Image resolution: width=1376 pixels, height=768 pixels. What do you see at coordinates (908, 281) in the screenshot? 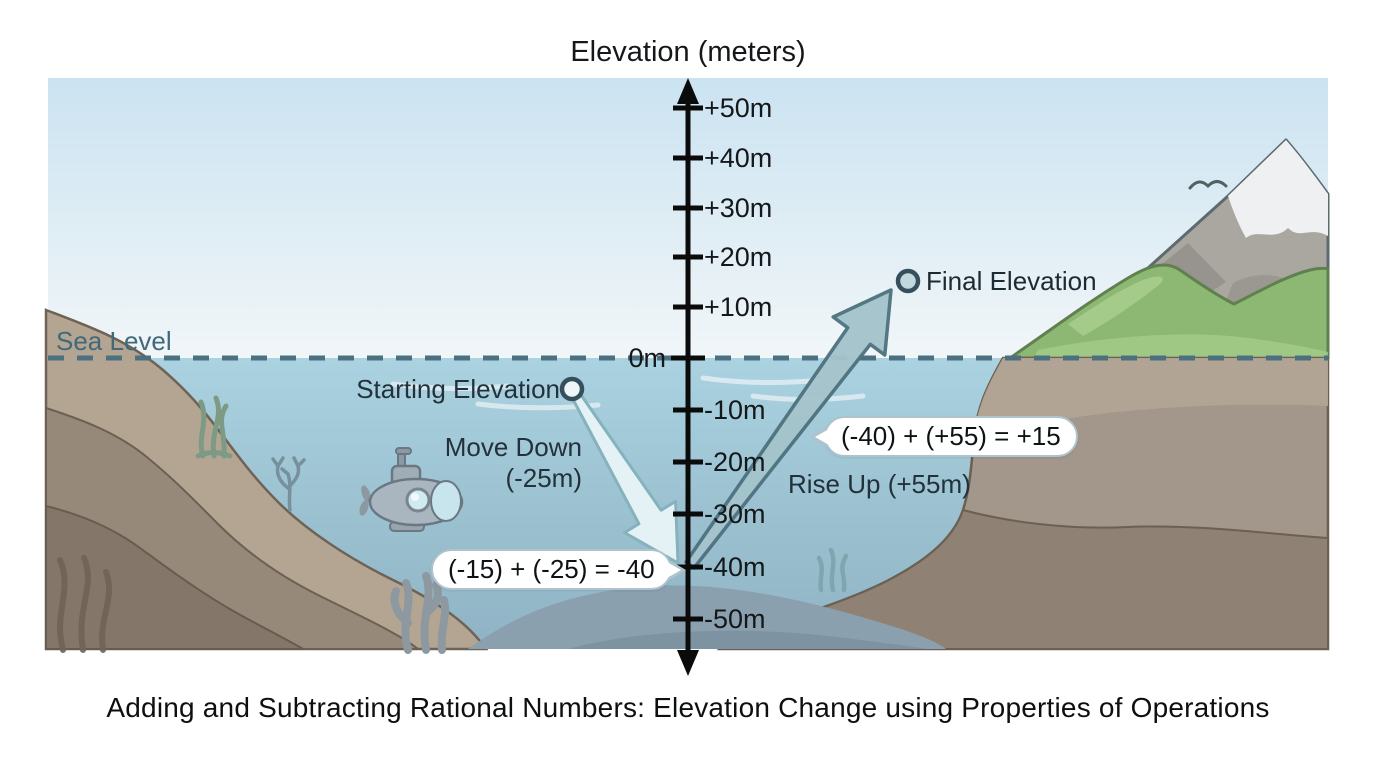
I see `final-marker` at bounding box center [908, 281].